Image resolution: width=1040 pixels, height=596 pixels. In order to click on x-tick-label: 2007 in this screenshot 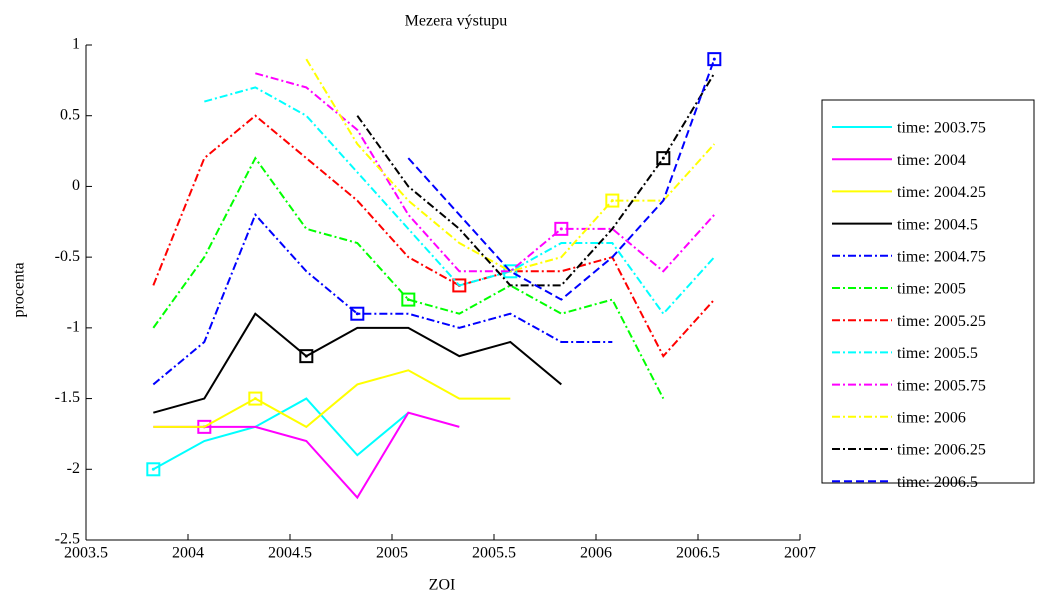, I will do `click(800, 553)`.